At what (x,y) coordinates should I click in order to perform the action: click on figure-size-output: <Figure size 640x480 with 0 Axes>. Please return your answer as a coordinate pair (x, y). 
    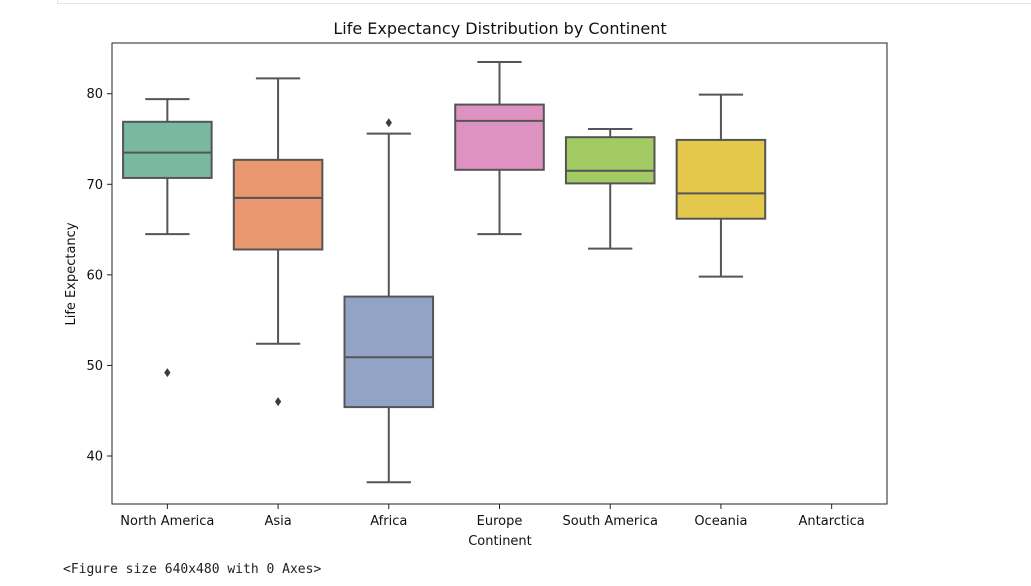
    Looking at the image, I should click on (192, 569).